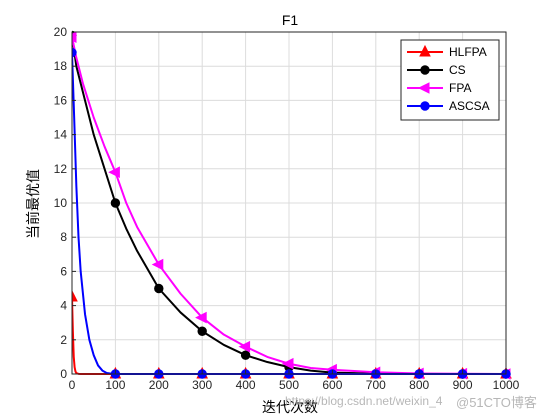  What do you see at coordinates (63, 271) in the screenshot?
I see `y-tick-label: 6` at bounding box center [63, 271].